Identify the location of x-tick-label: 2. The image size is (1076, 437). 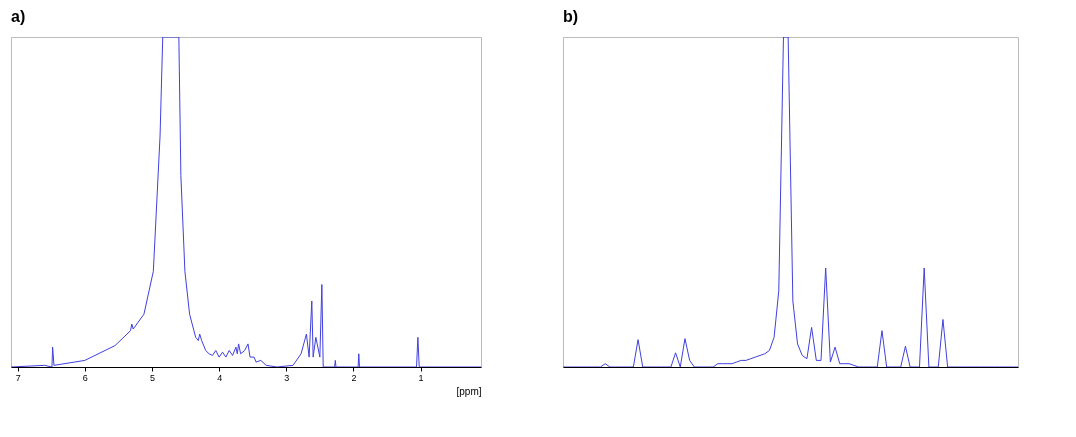
(354, 377).